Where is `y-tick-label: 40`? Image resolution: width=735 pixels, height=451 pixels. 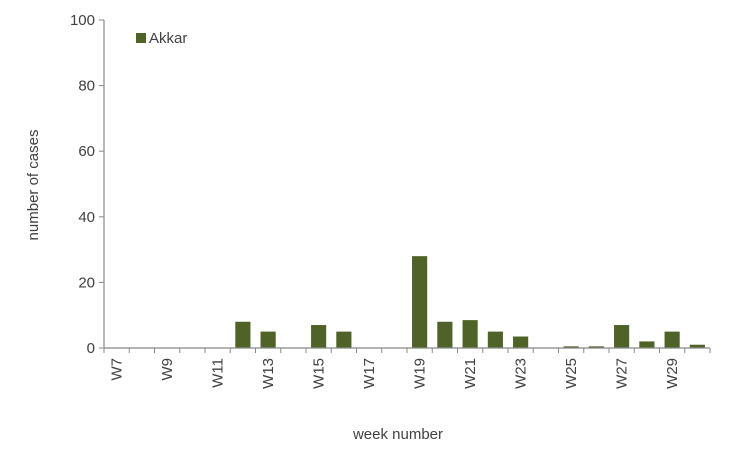
y-tick-label: 40 is located at coordinates (86, 217).